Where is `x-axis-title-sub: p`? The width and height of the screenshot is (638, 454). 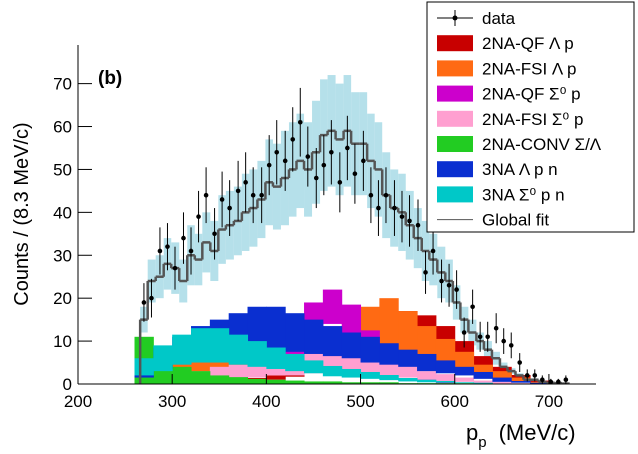
x-axis-title-sub: p is located at coordinates (482, 442).